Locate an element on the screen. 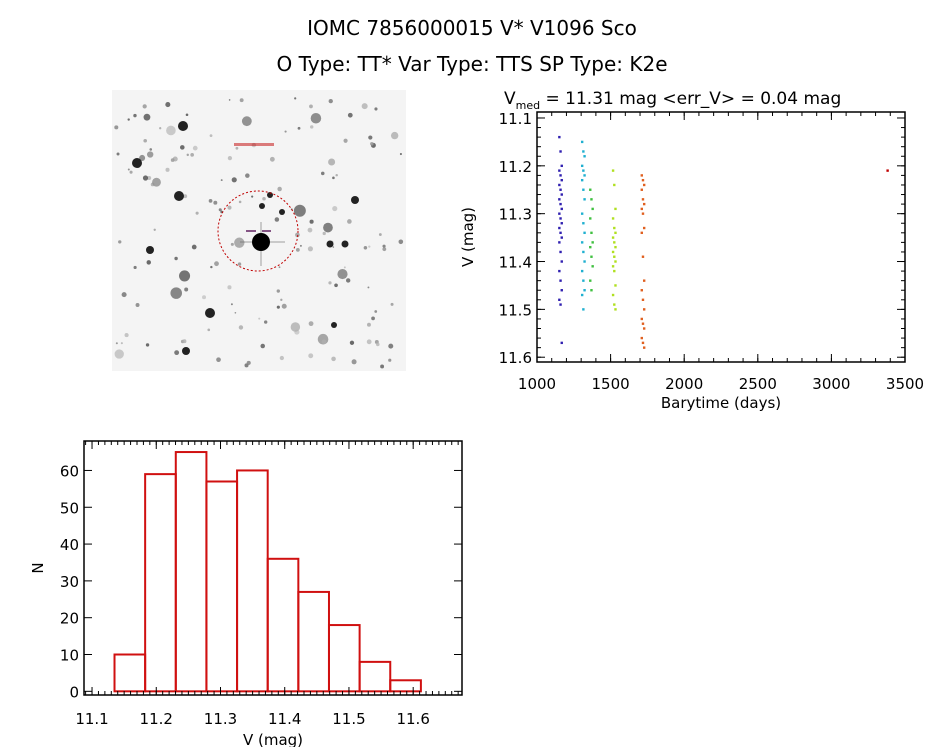 The image size is (944, 747). y-tick-label: 30 is located at coordinates (69, 582).